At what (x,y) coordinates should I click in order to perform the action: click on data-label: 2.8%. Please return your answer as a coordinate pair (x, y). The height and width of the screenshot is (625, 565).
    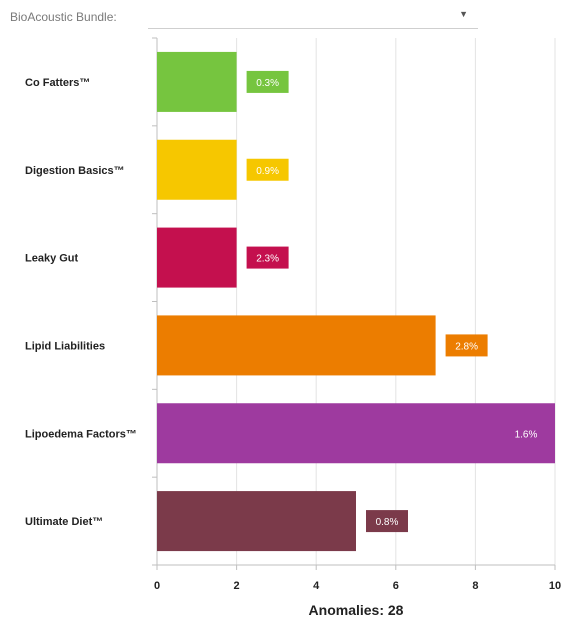
    Looking at the image, I should click on (466, 346).